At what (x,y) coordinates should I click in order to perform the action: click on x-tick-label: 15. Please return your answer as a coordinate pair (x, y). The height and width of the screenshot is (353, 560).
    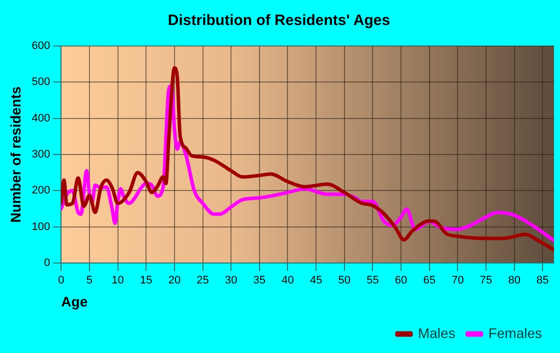
    Looking at the image, I should click on (146, 280).